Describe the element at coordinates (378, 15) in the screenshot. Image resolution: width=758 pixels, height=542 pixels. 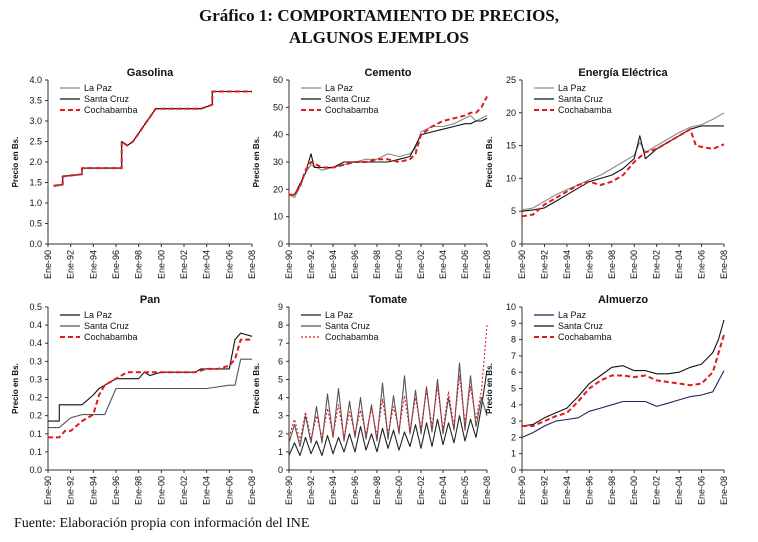
I see `figure-title-line-1: Gráfico 1: COMPORTAMIENTO DE PRECIOS,` at that location.